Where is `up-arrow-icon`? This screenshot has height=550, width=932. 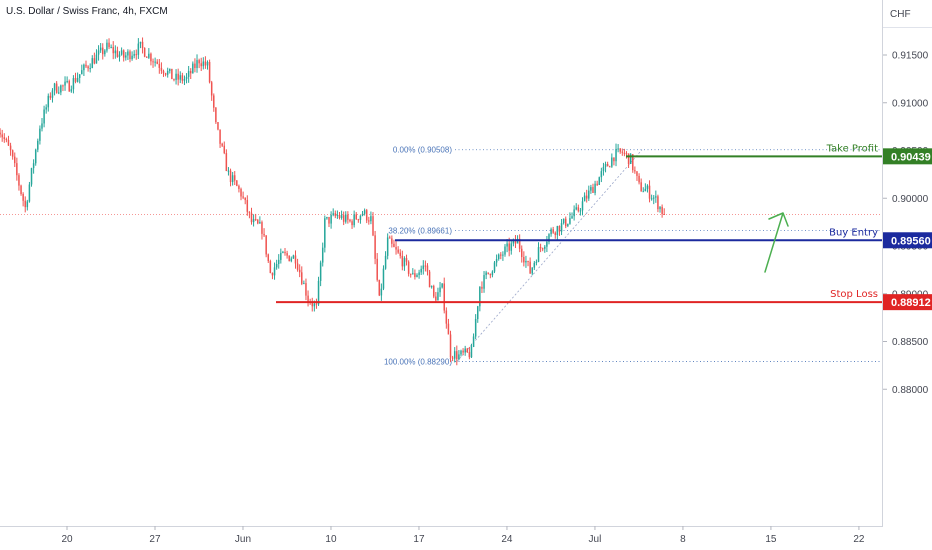
up-arrow-icon is located at coordinates (776, 242).